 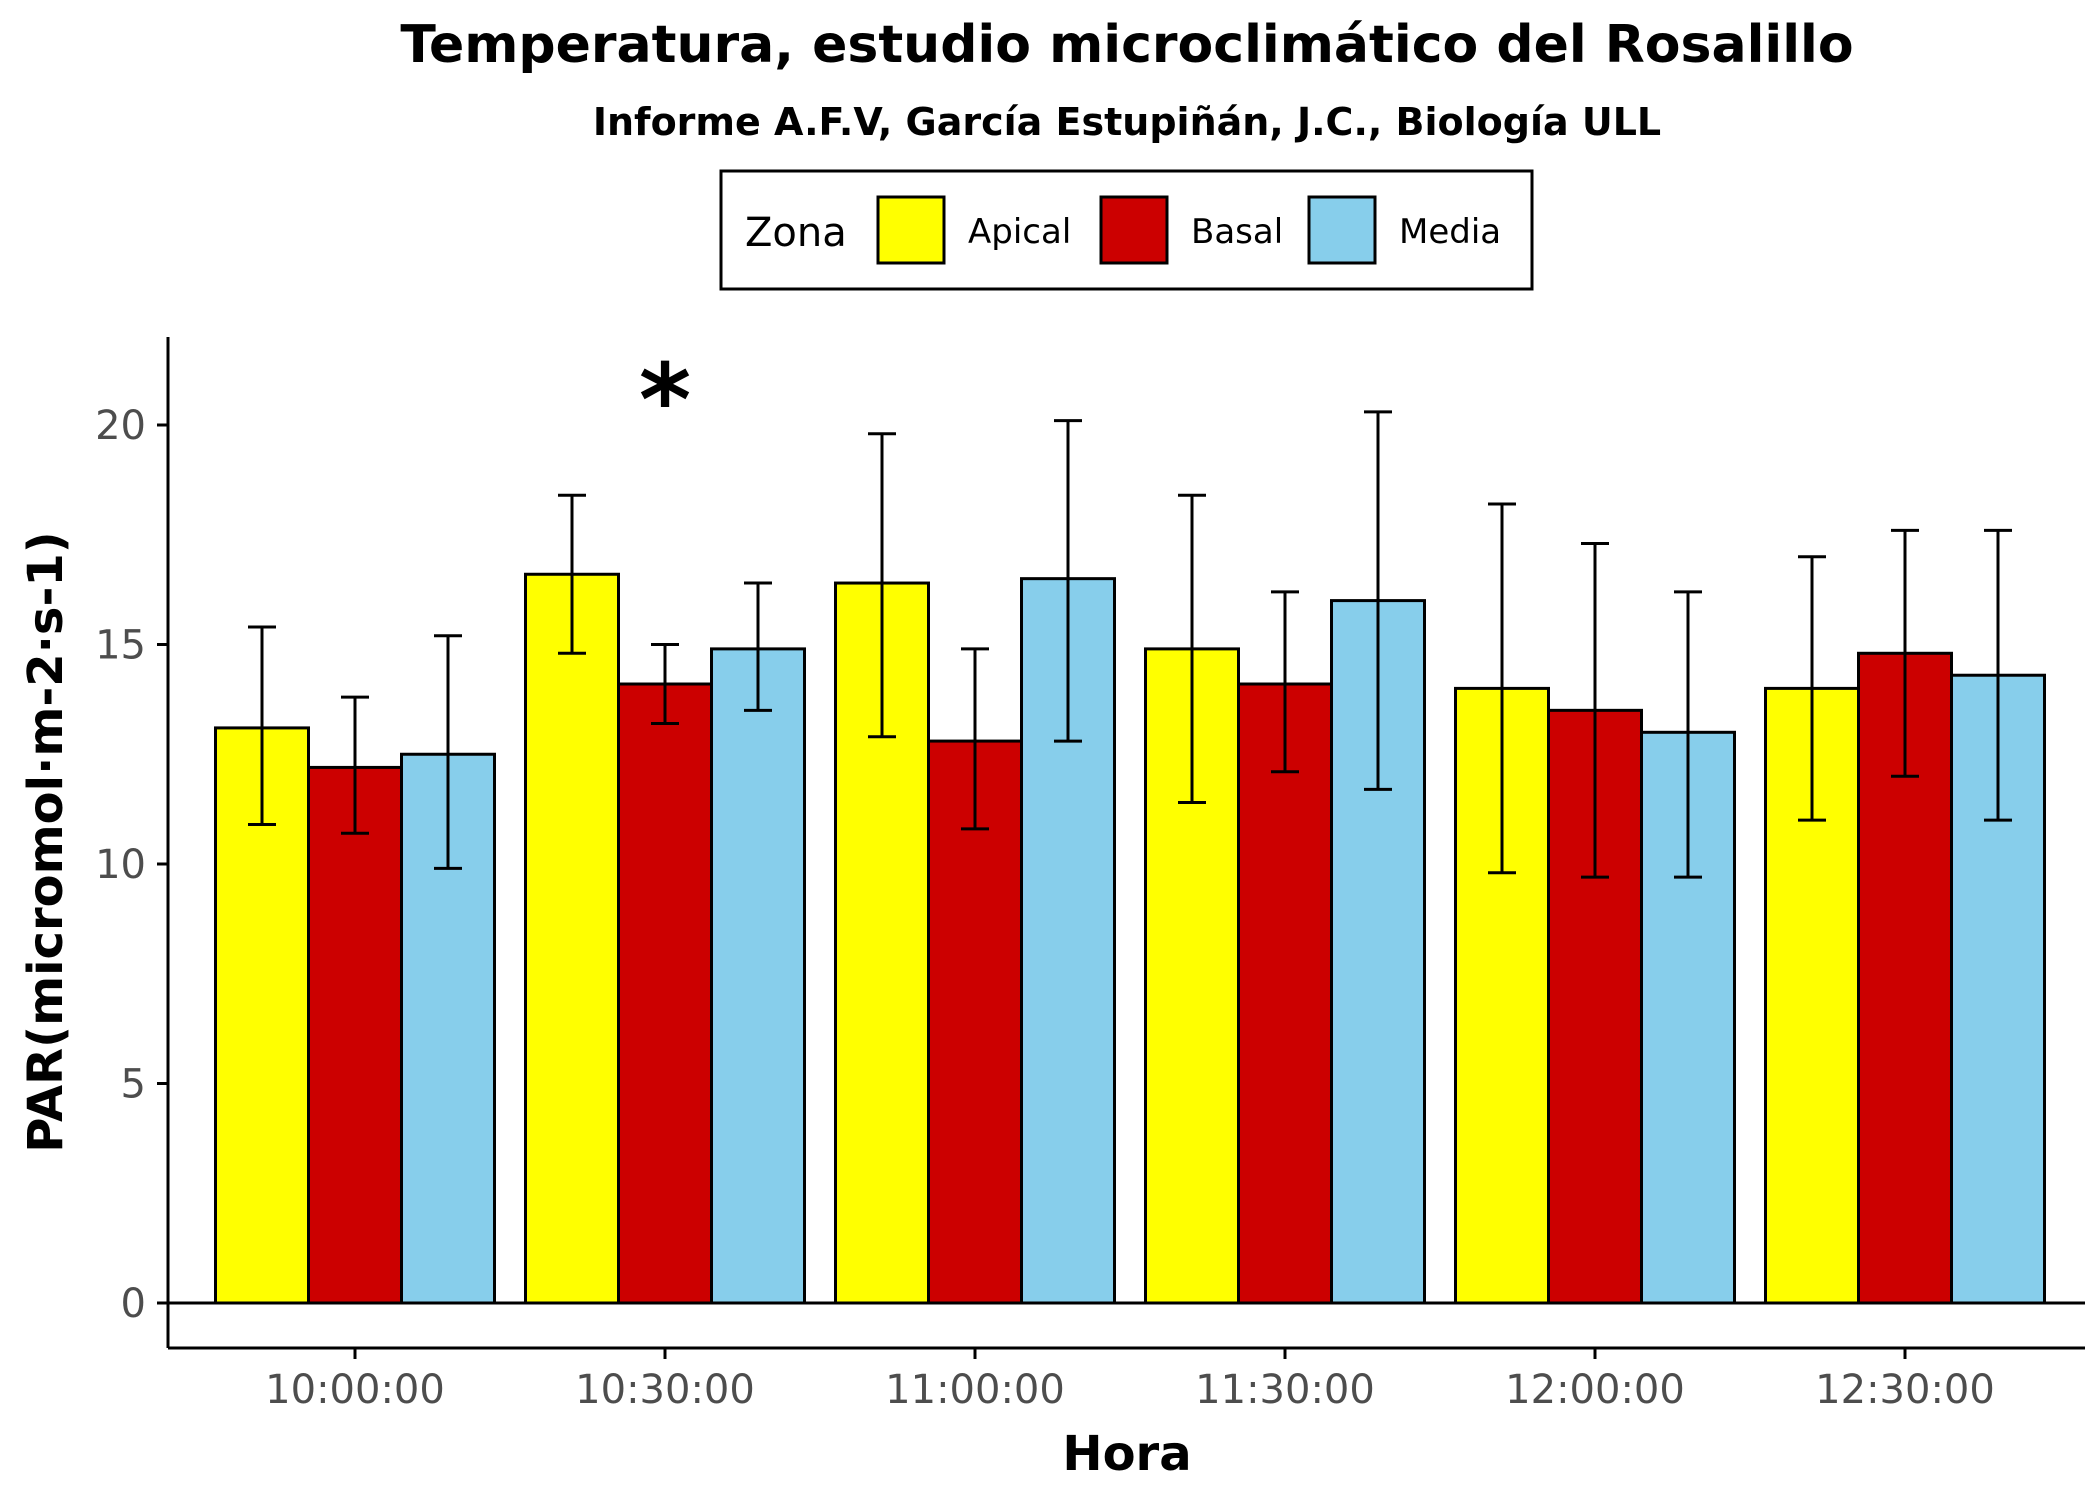 I want to click on x-tick-label: 10:00:00, so click(x=355, y=1390).